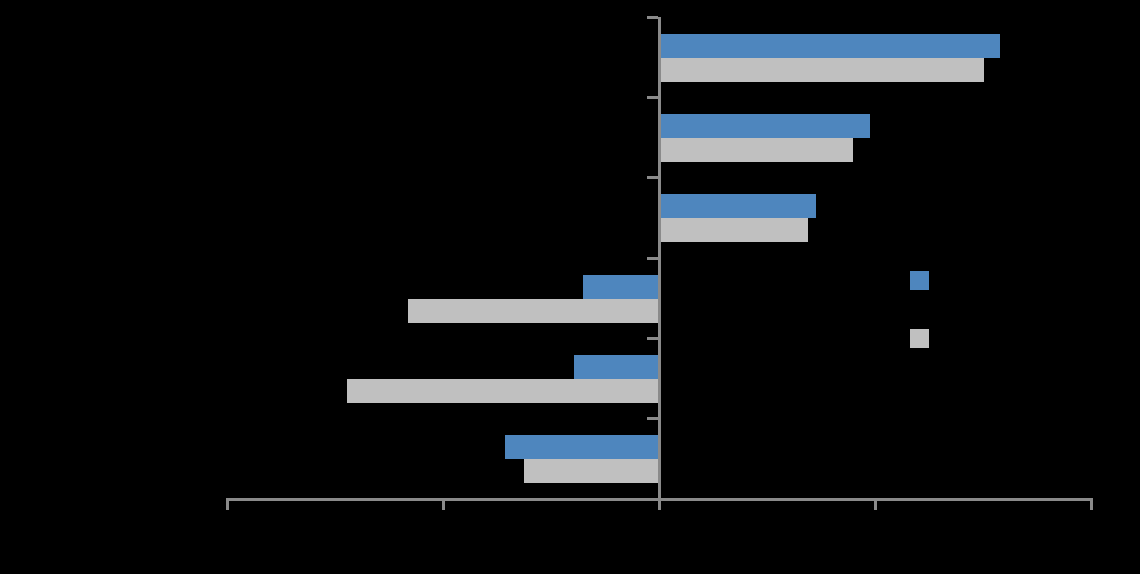  Describe the element at coordinates (756, 149) in the screenshot. I see `bar-series1-cat1` at that location.